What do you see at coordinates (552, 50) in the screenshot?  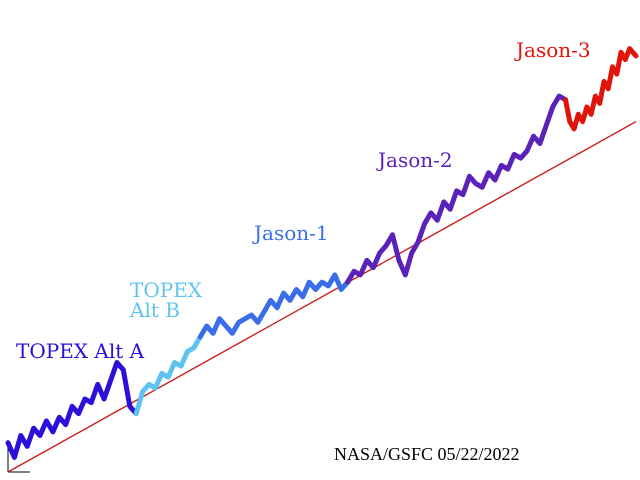 I see `series-label-5: Jason-3` at bounding box center [552, 50].